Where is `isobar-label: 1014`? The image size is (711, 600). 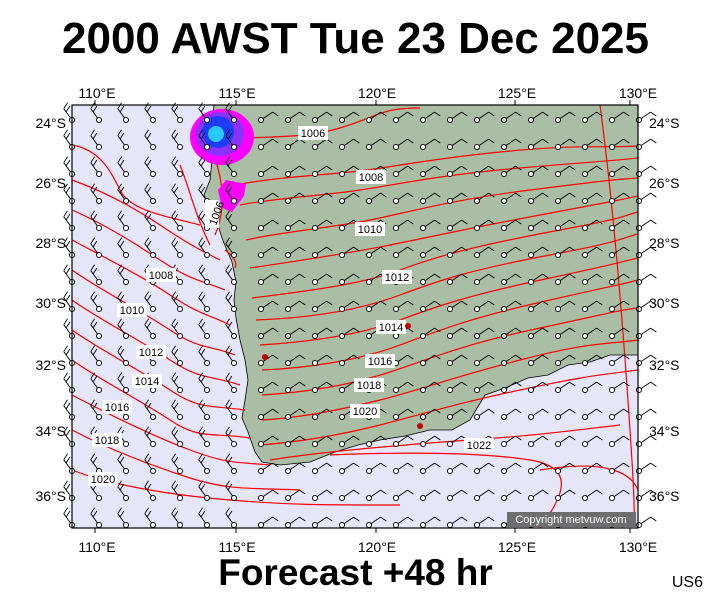
isobar-label: 1014 is located at coordinates (147, 382).